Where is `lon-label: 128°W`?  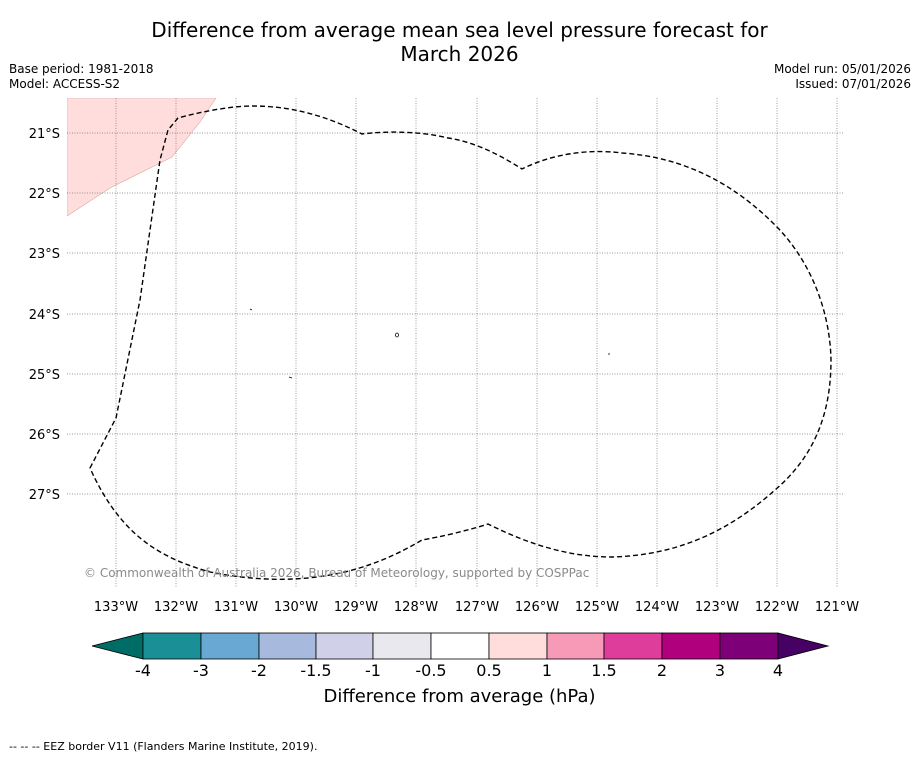 lon-label: 128°W is located at coordinates (416, 607).